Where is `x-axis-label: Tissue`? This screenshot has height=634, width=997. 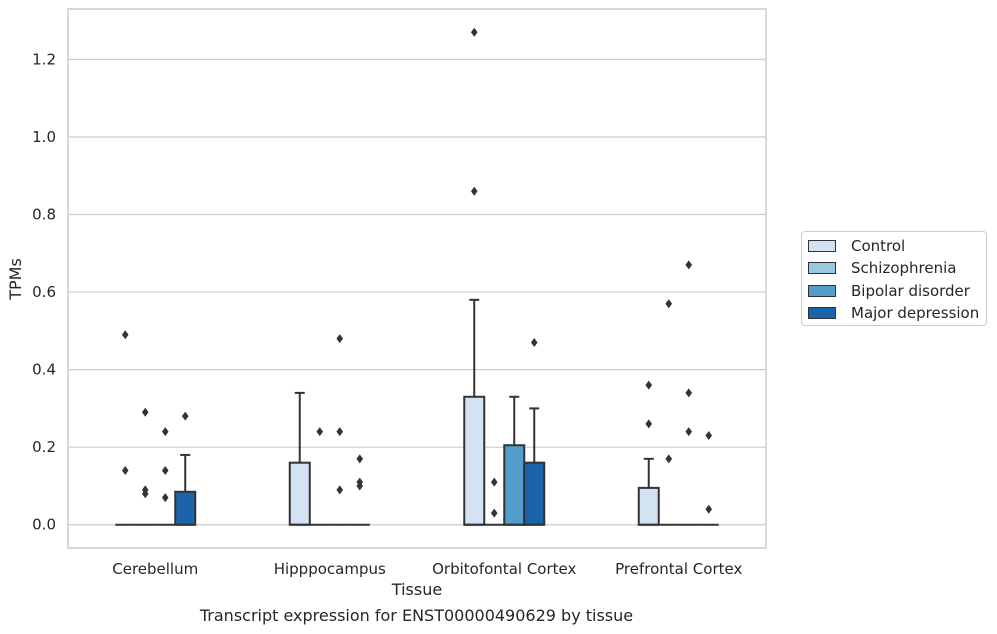
x-axis-label: Tissue is located at coordinates (416, 589).